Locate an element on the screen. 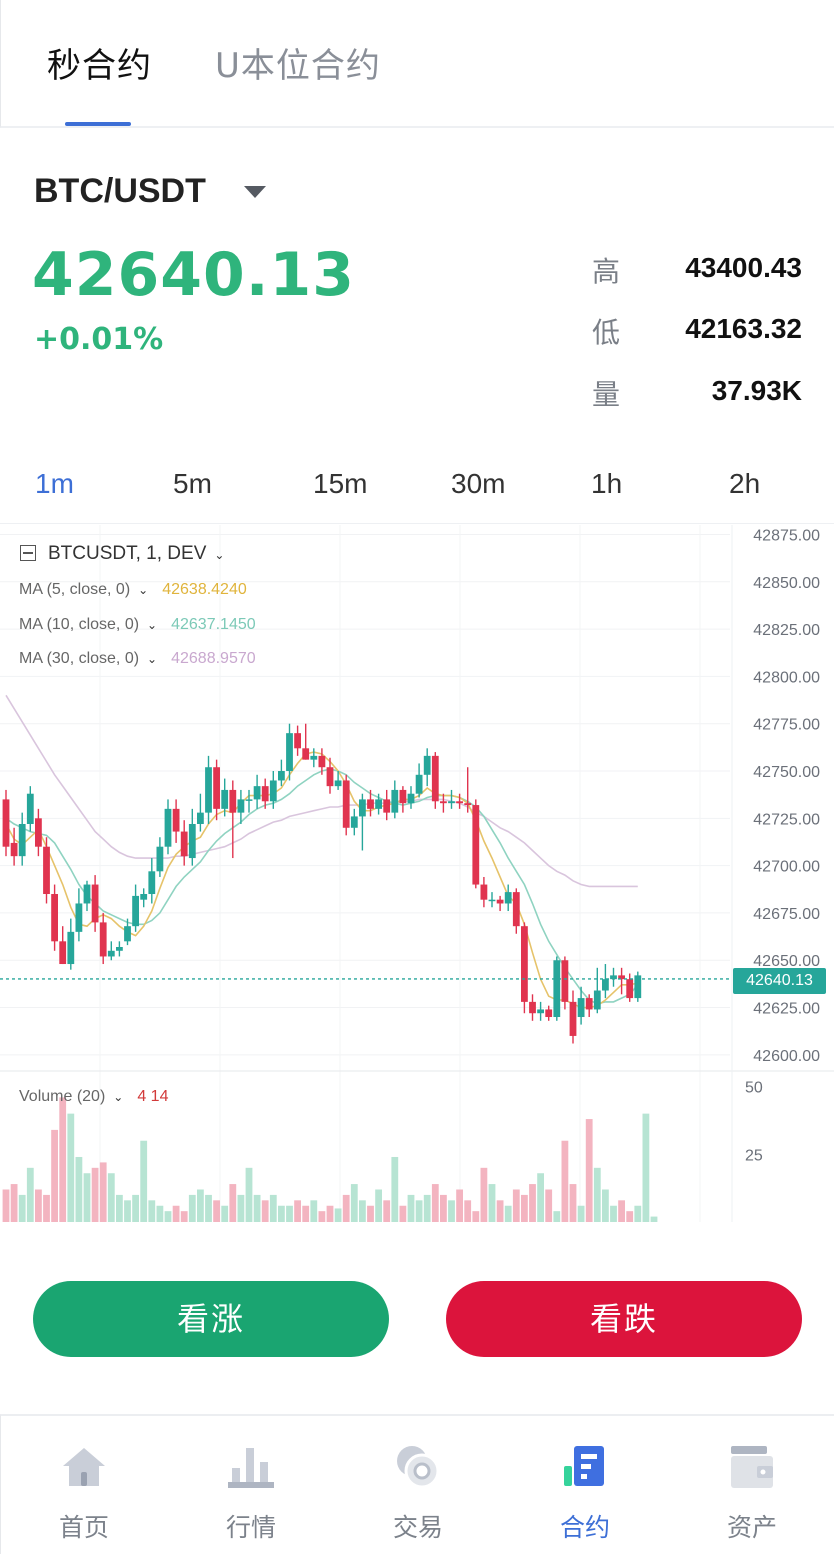  nav-assets: 资产 is located at coordinates (751, 1485).